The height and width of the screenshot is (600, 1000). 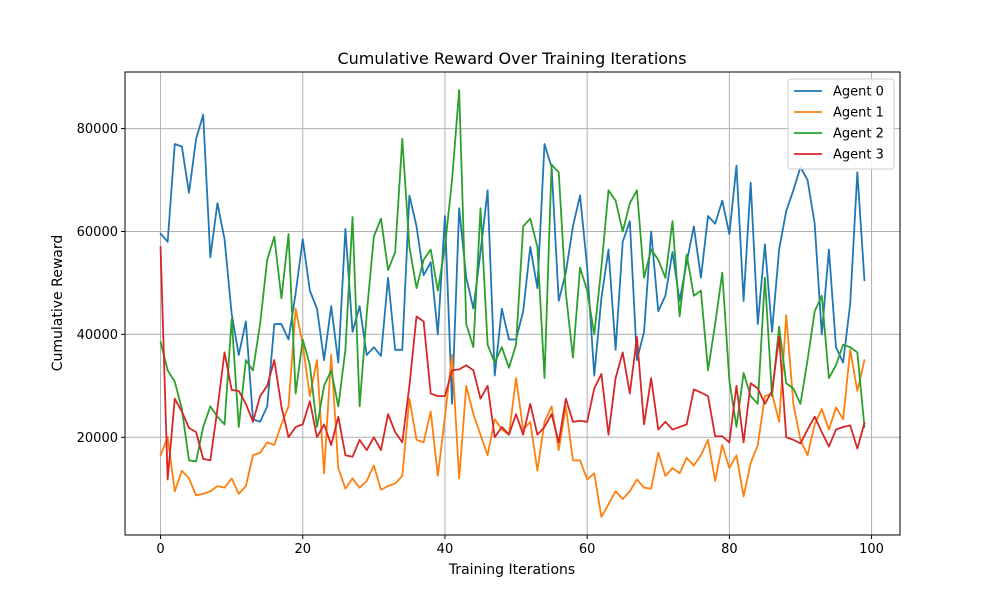 What do you see at coordinates (97, 129) in the screenshot?
I see `y-tick-label: 80000` at bounding box center [97, 129].